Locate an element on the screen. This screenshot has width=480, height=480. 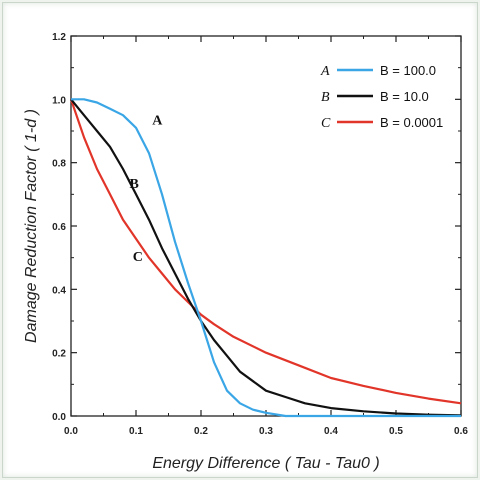
x-tick-label: 0.0 is located at coordinates (71, 431).